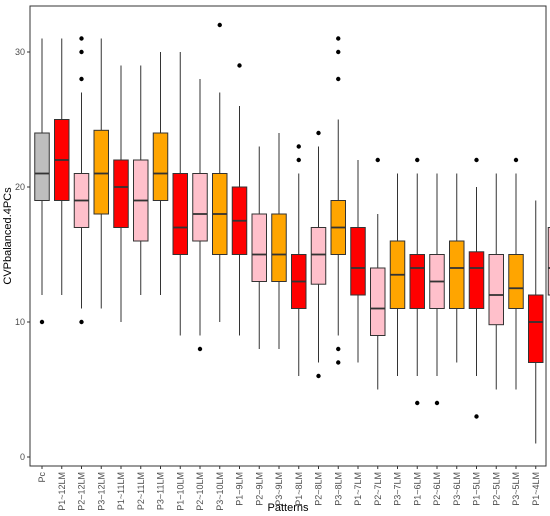  Describe the element at coordinates (437, 289) in the screenshot. I see `box-P2~6LM` at that location.